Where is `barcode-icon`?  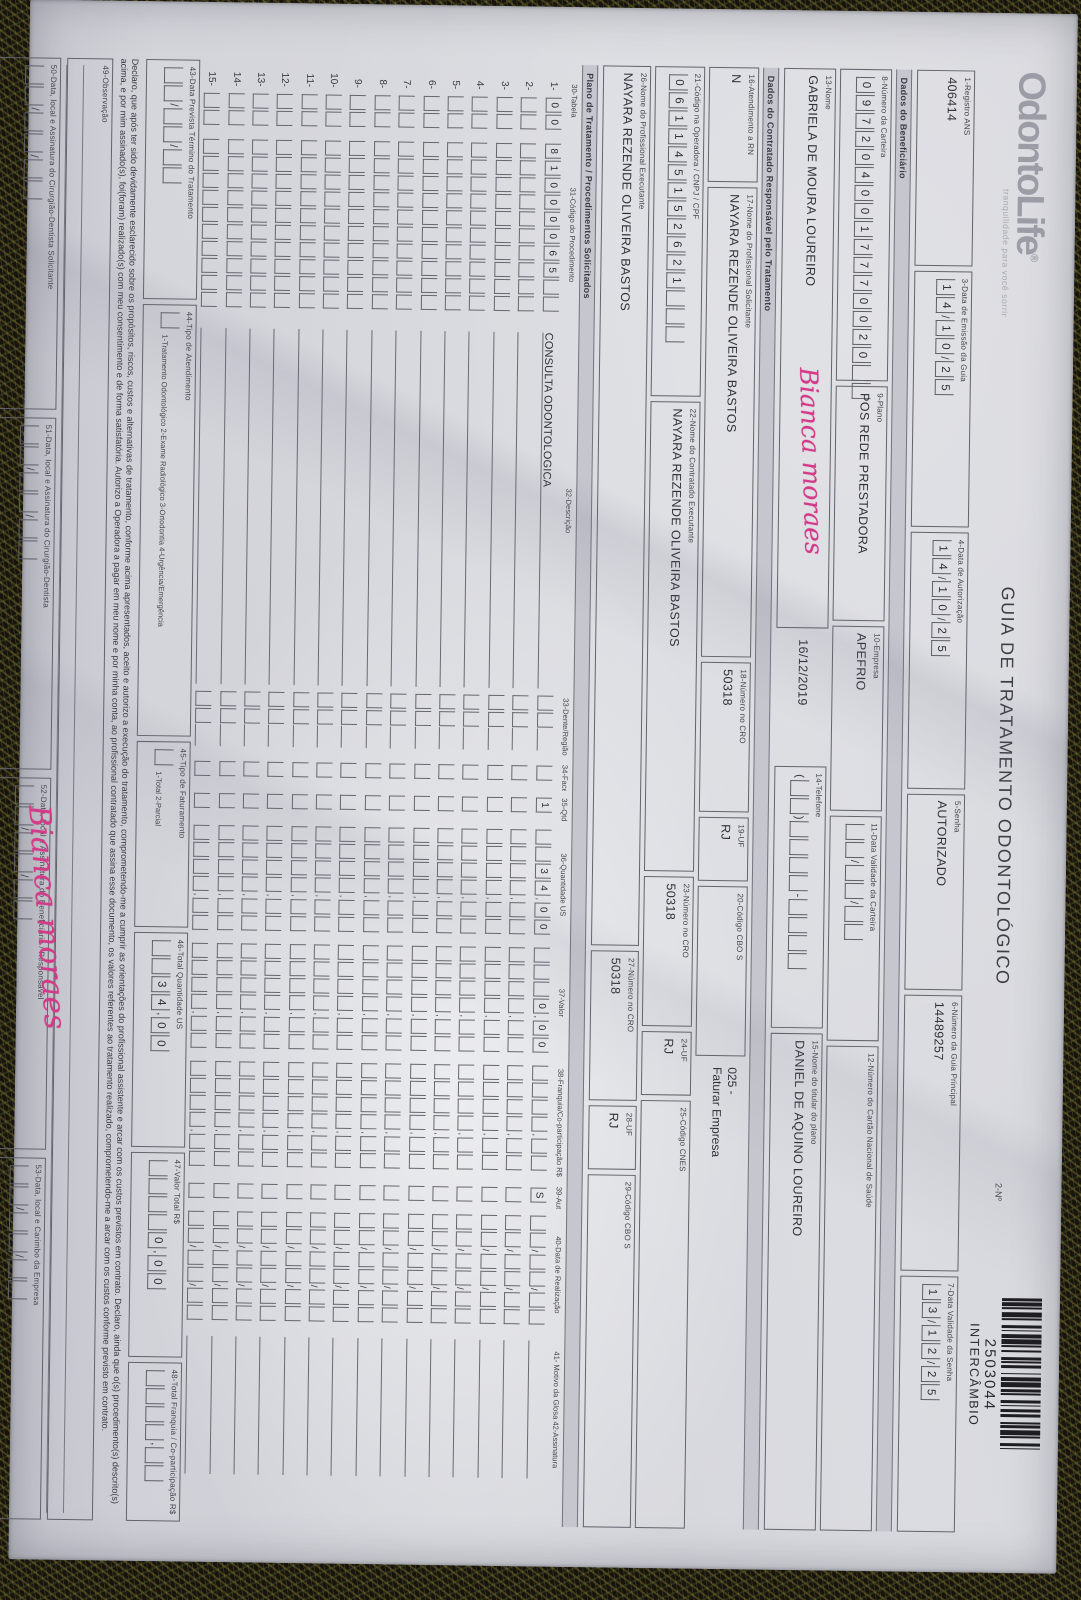
barcode-icon is located at coordinates (1021, 1375).